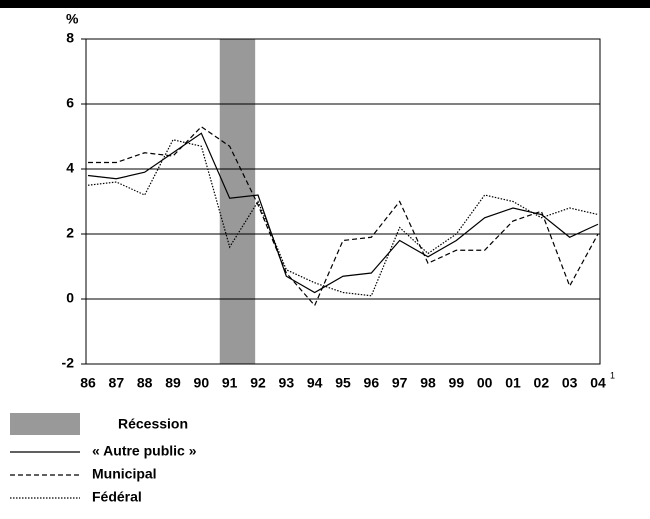  What do you see at coordinates (72, 19) in the screenshot?
I see `y-axis-label: %` at bounding box center [72, 19].